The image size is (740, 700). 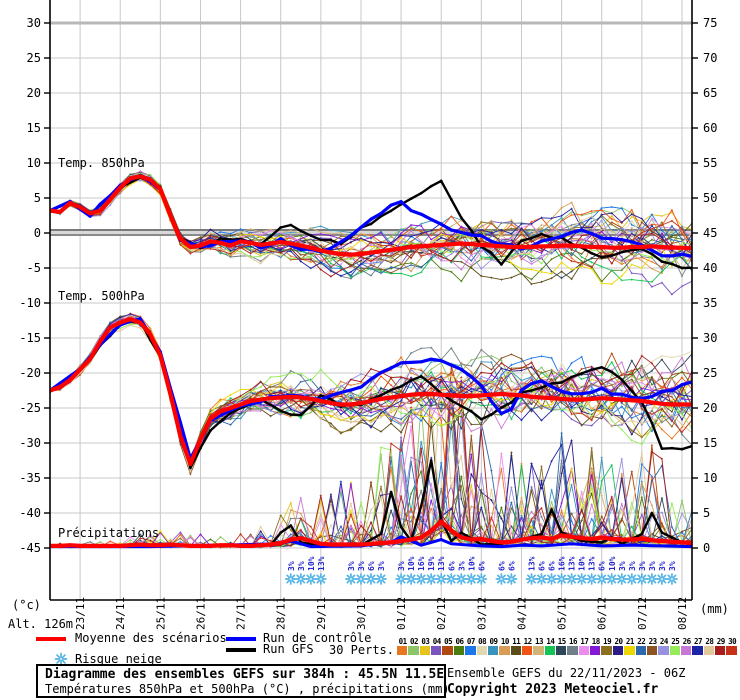 What do you see at coordinates (602, 613) in the screenshot?
I see `svg-text: 06/12` at bounding box center [602, 613].